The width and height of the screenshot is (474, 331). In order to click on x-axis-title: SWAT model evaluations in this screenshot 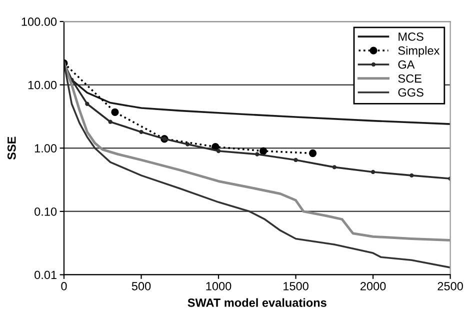, I will do `click(257, 302)`.